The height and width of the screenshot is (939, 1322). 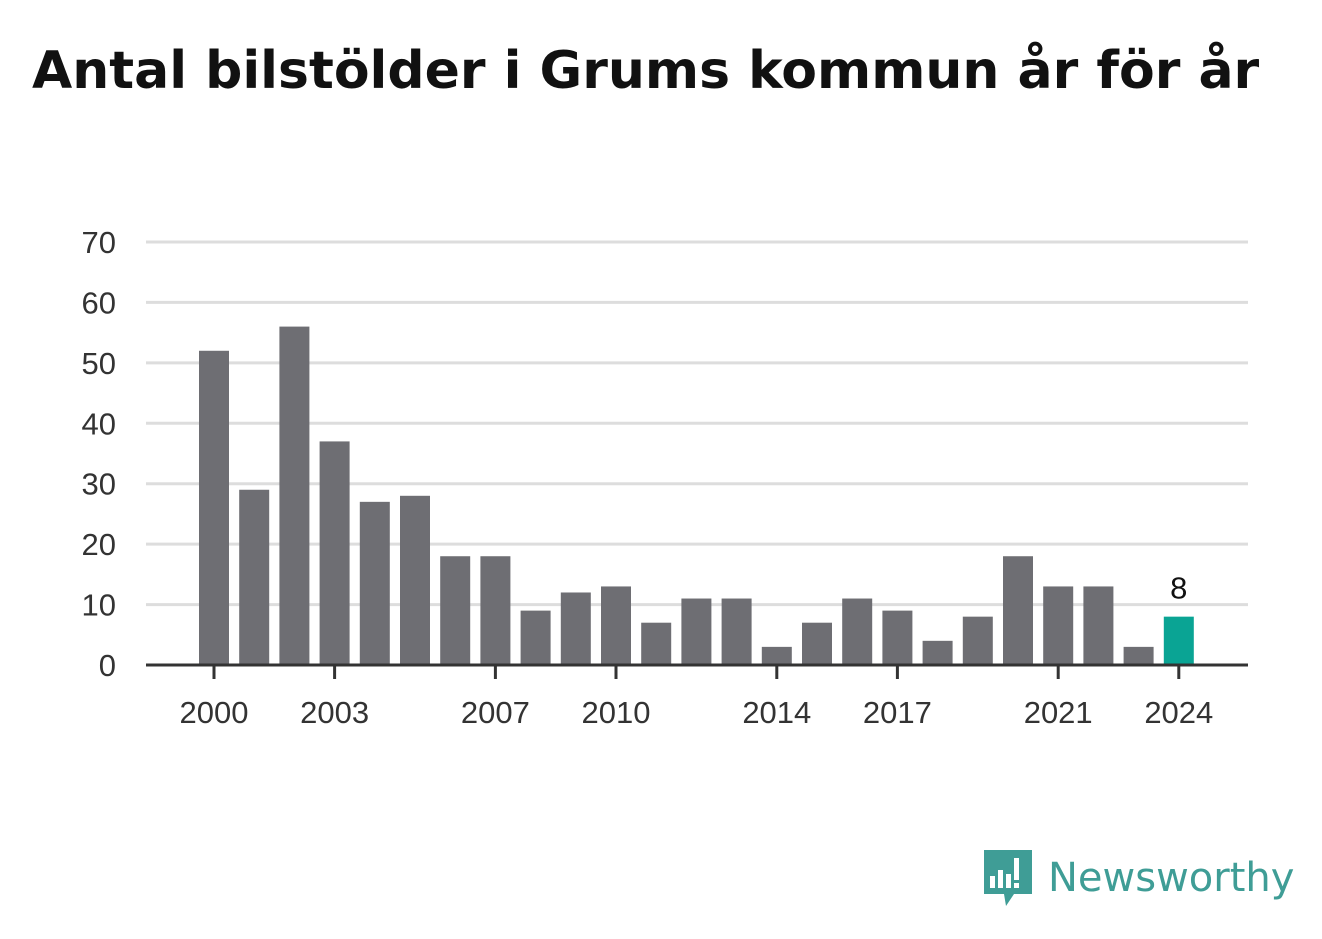 I want to click on bar-2000, so click(x=214, y=507).